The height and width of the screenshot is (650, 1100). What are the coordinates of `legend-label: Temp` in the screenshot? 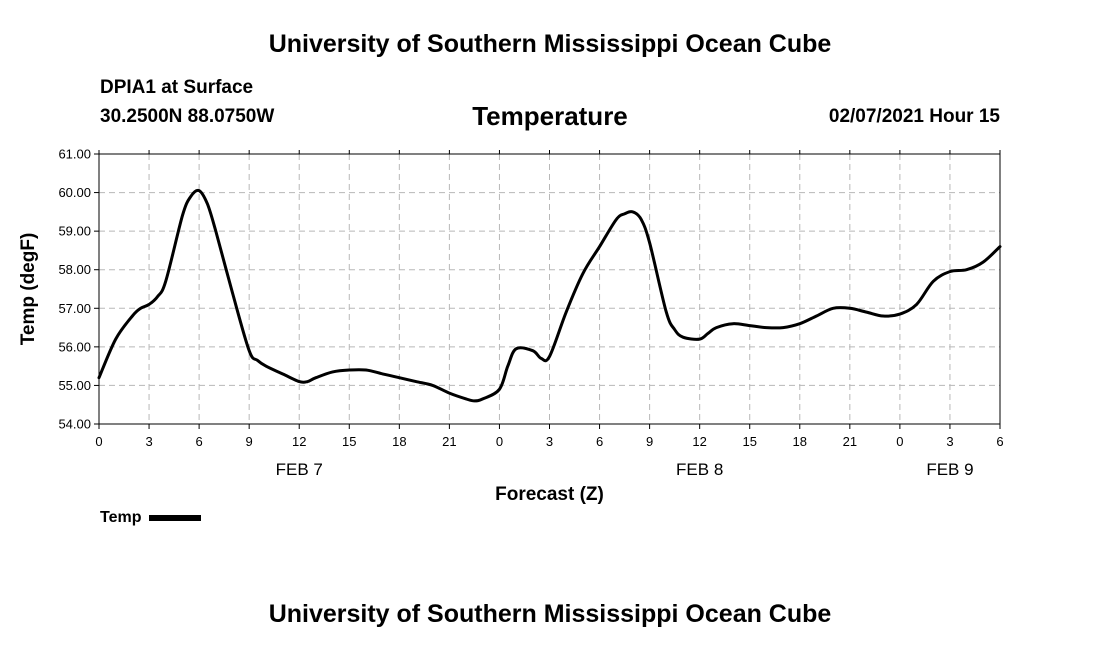 It's located at (121, 517).